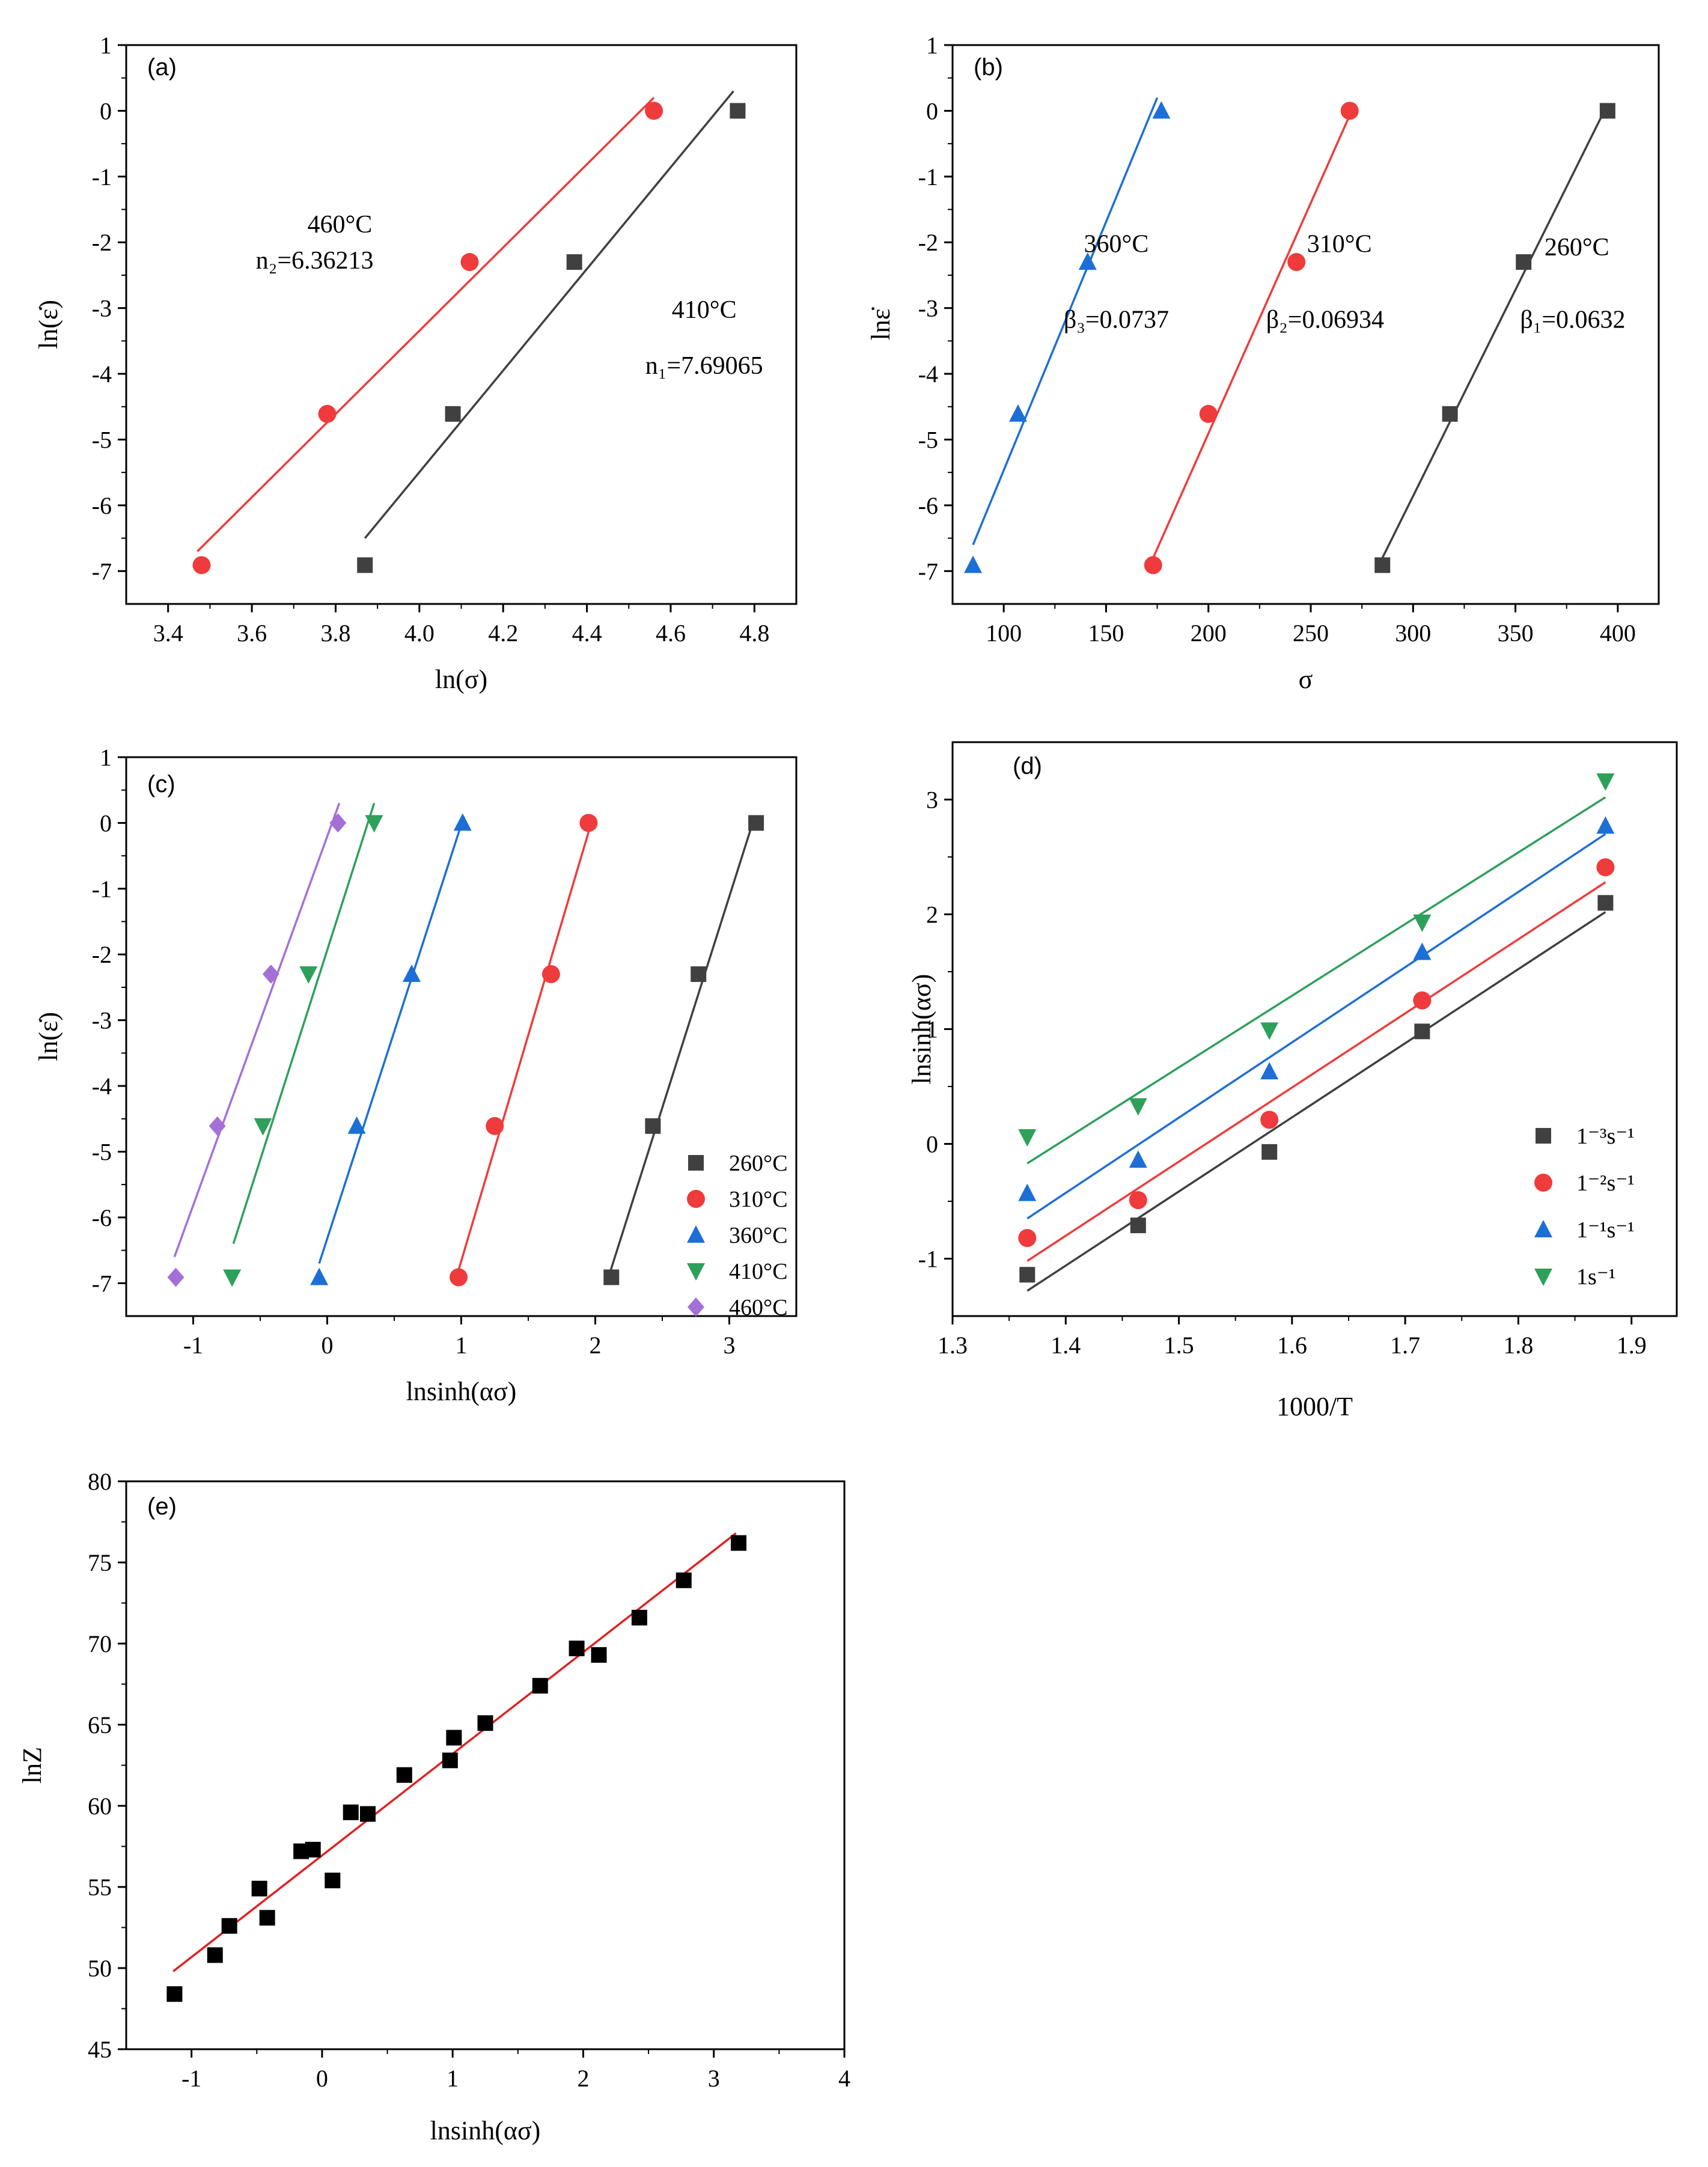  I want to click on y-axis-title: lnZ, so click(32, 1766).